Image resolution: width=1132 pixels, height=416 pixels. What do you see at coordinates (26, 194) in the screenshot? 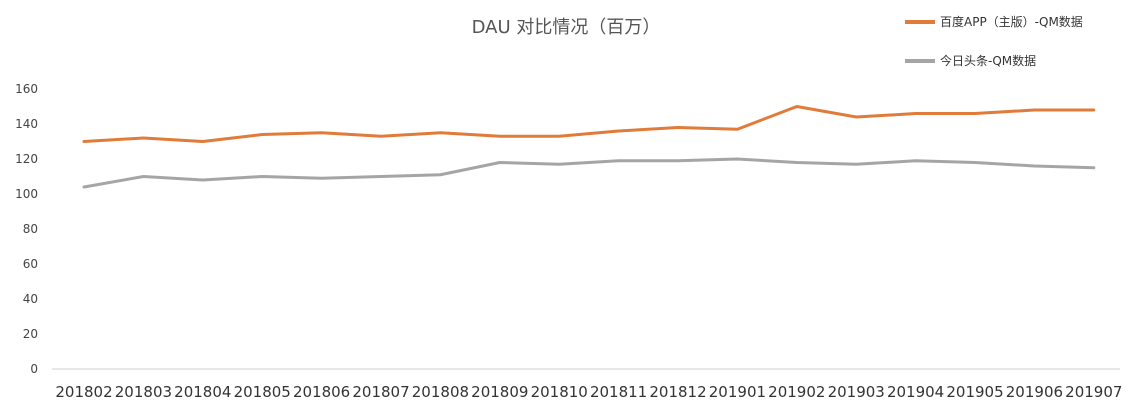
I see `y-tick-label: 100` at bounding box center [26, 194].